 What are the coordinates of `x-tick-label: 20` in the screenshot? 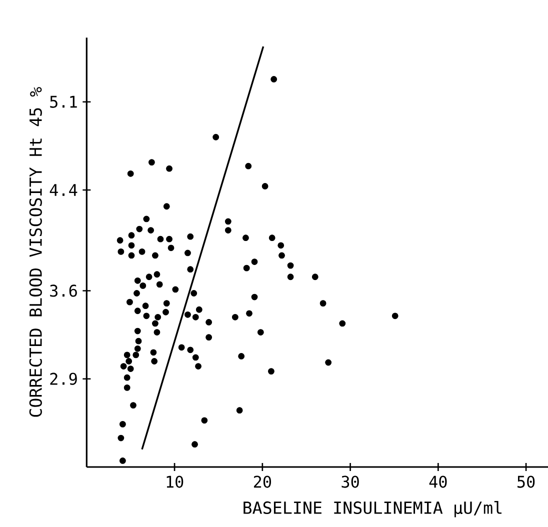 It's located at (263, 482).